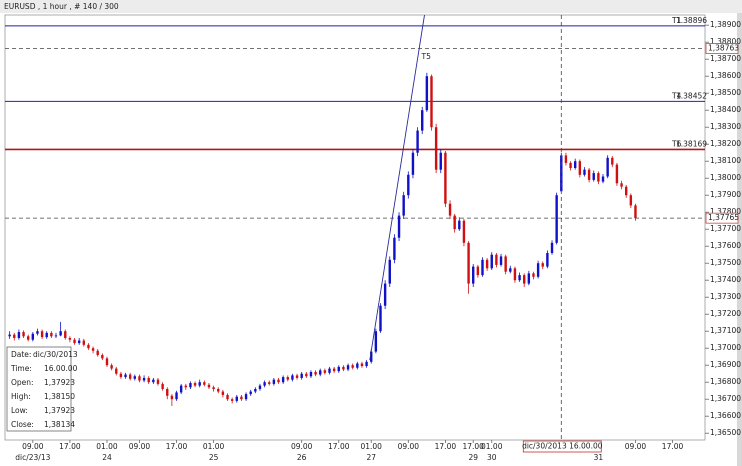 Image resolution: width=742 pixels, height=466 pixels. Describe the element at coordinates (302, 457) in the screenshot. I see `date-tick-label: 26` at that location.